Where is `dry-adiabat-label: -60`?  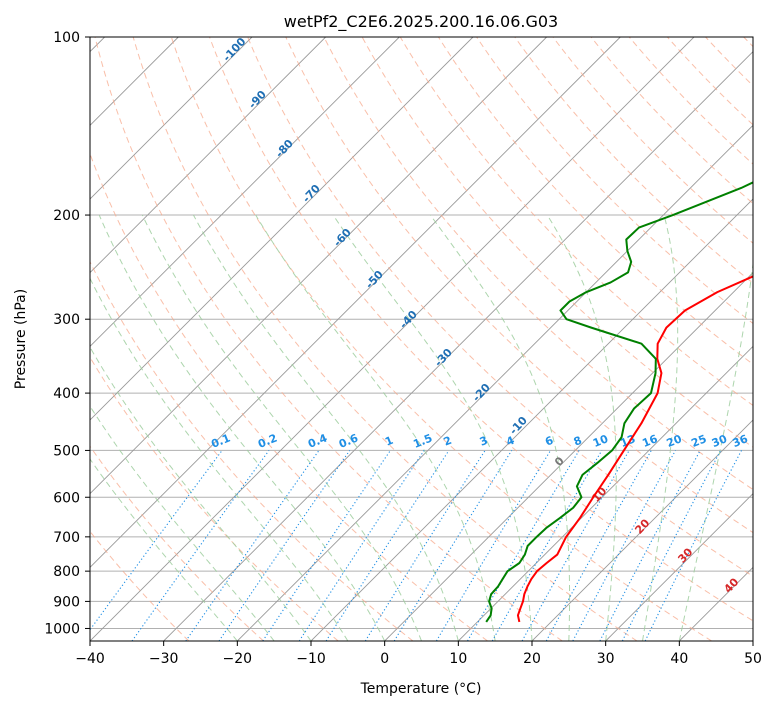
dry-adiabat-label: -60 is located at coordinates (342, 238).